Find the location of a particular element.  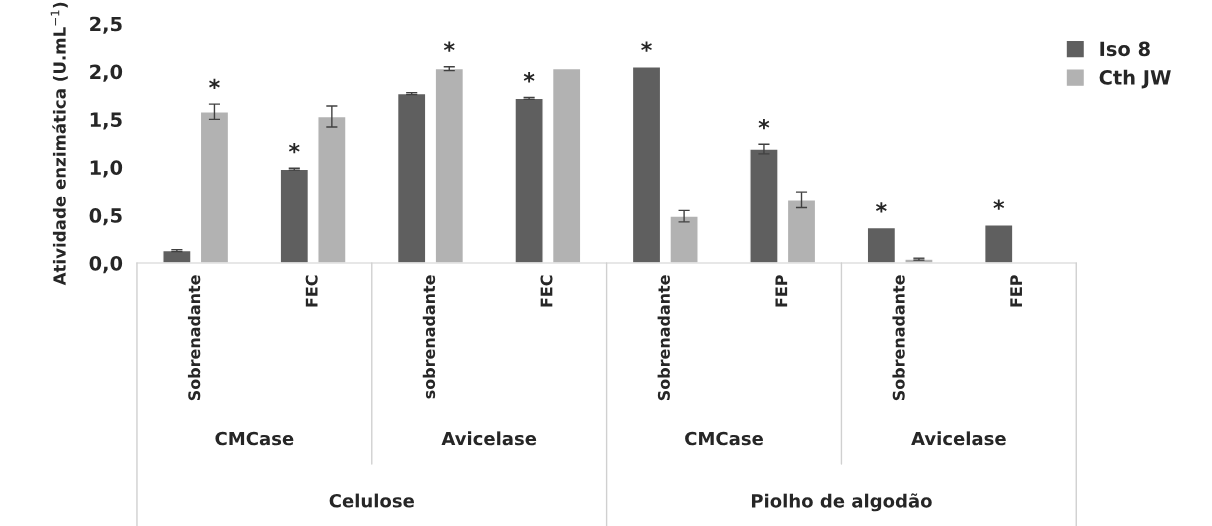

x-tick-label: sobrenadante is located at coordinates (429, 337).